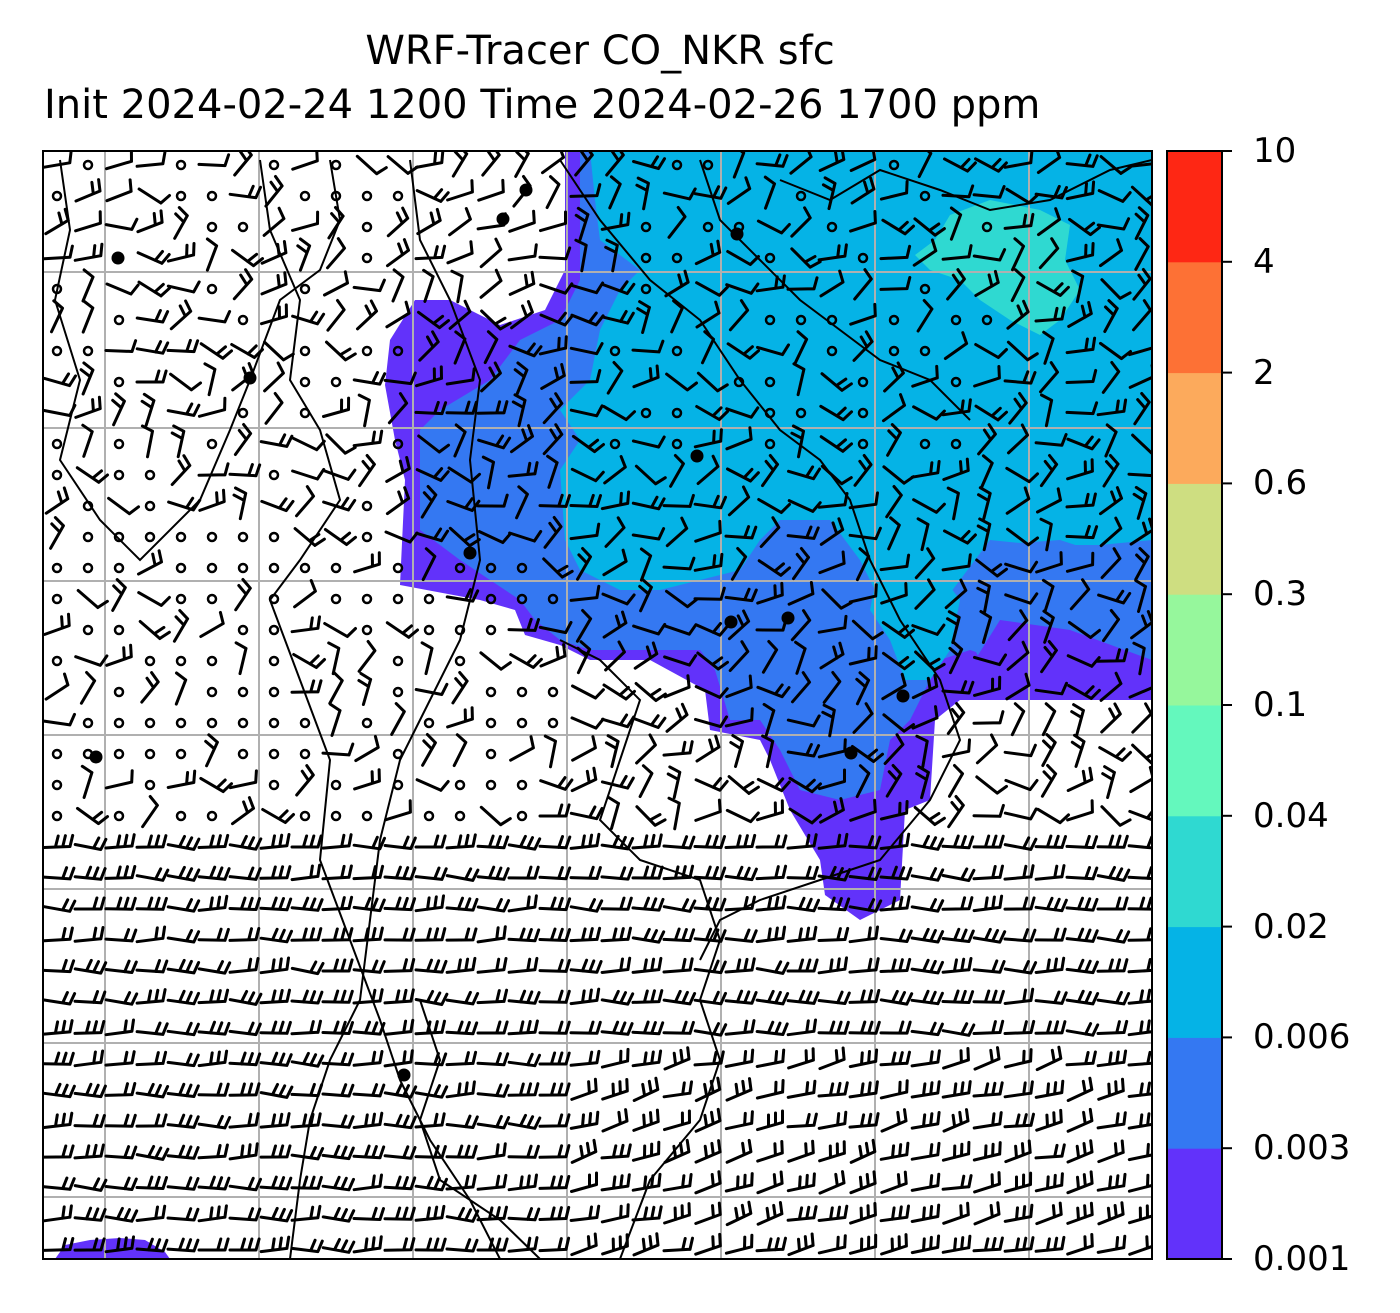  Describe the element at coordinates (1194, 1093) in the screenshot. I see `colorbar-segment` at that location.